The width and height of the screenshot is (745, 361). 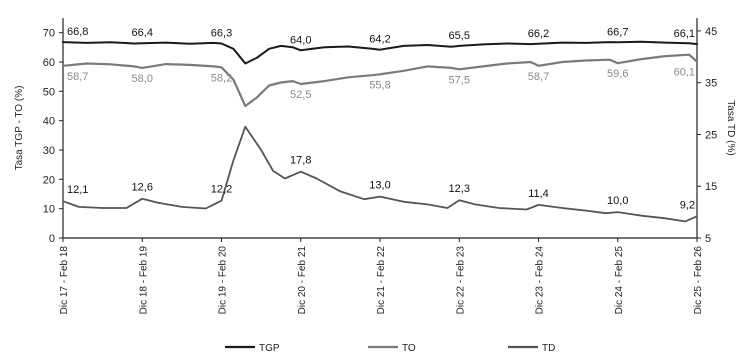 I want to click on data-label-tgp: 66,2, so click(x=538, y=34).